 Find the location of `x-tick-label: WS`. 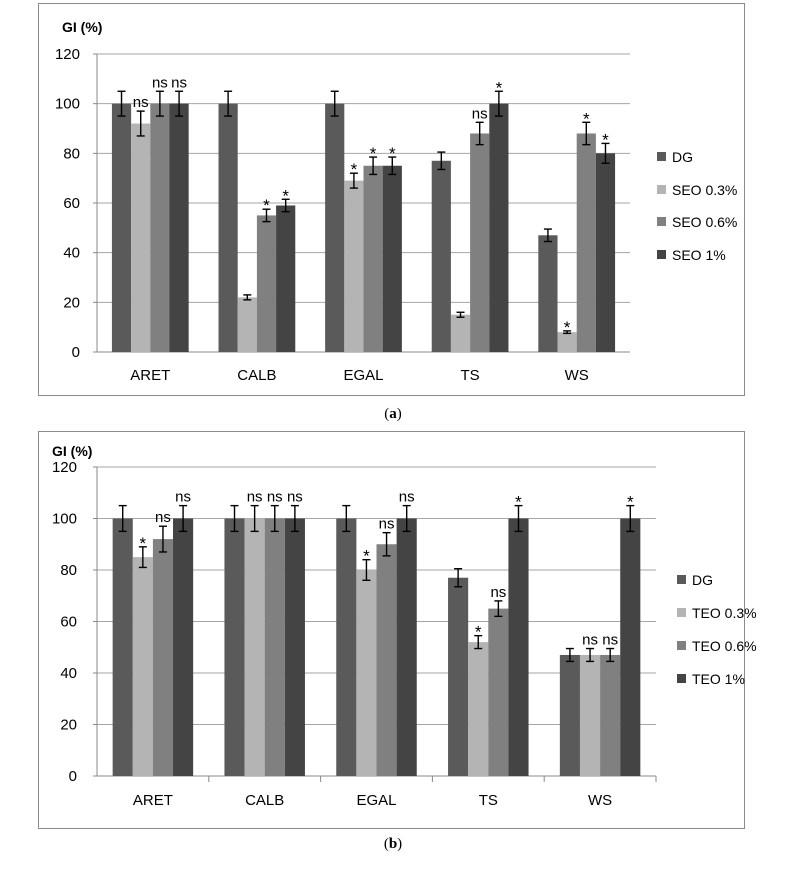

x-tick-label: WS is located at coordinates (600, 800).